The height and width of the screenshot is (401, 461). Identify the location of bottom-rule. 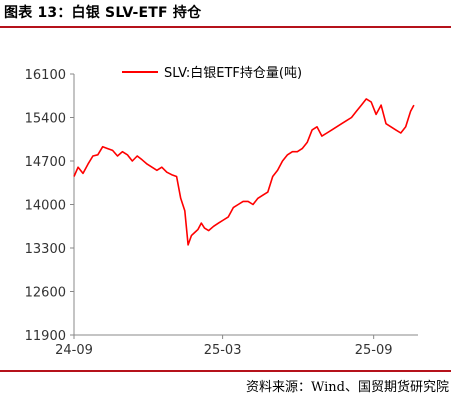
(225, 371).